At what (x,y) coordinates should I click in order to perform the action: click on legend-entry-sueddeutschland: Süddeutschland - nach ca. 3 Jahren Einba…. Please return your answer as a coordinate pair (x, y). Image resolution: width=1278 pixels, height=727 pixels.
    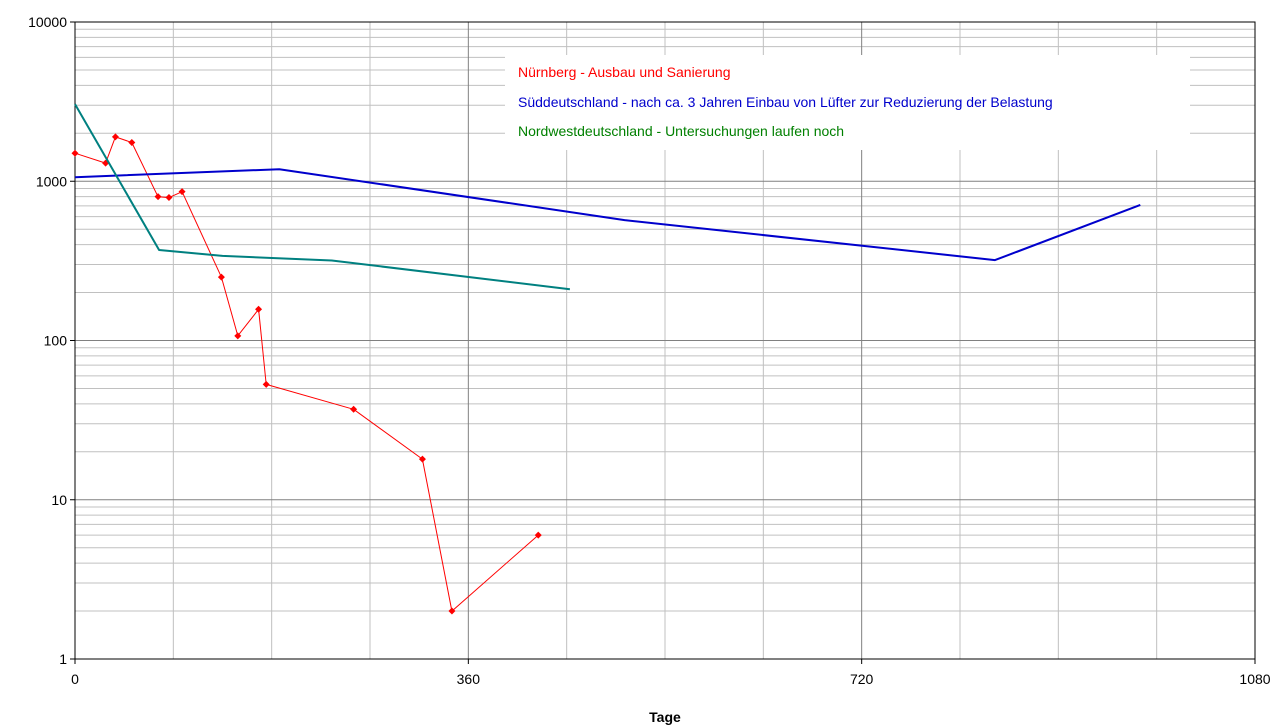
    Looking at the image, I should click on (785, 102).